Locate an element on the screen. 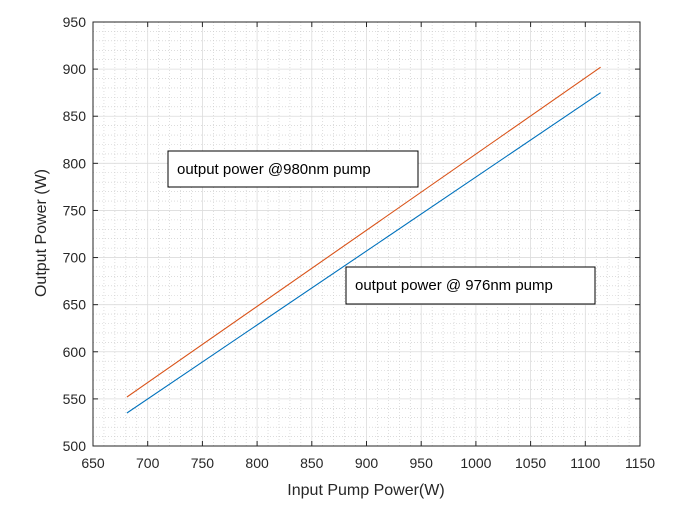  annotation-980nm-box is located at coordinates (293, 169).